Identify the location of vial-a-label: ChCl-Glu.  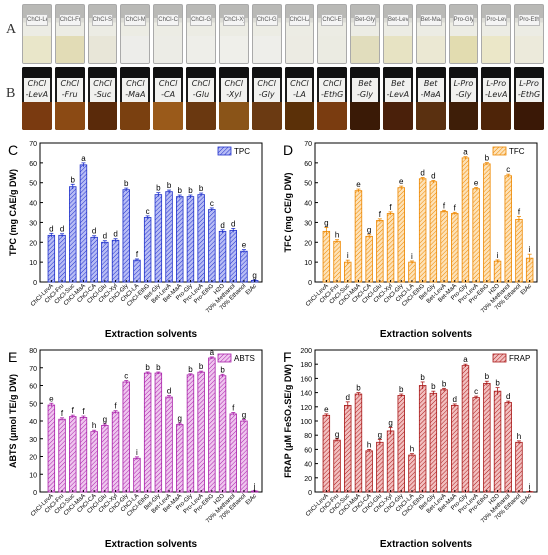
(201, 20).